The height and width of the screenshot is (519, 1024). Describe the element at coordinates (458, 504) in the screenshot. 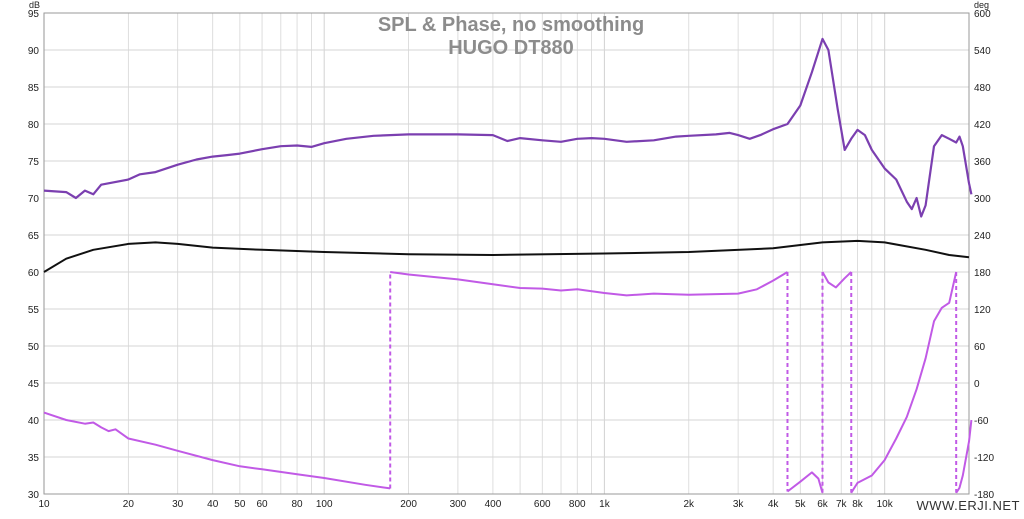

I see `x-tick-label: 300` at that location.